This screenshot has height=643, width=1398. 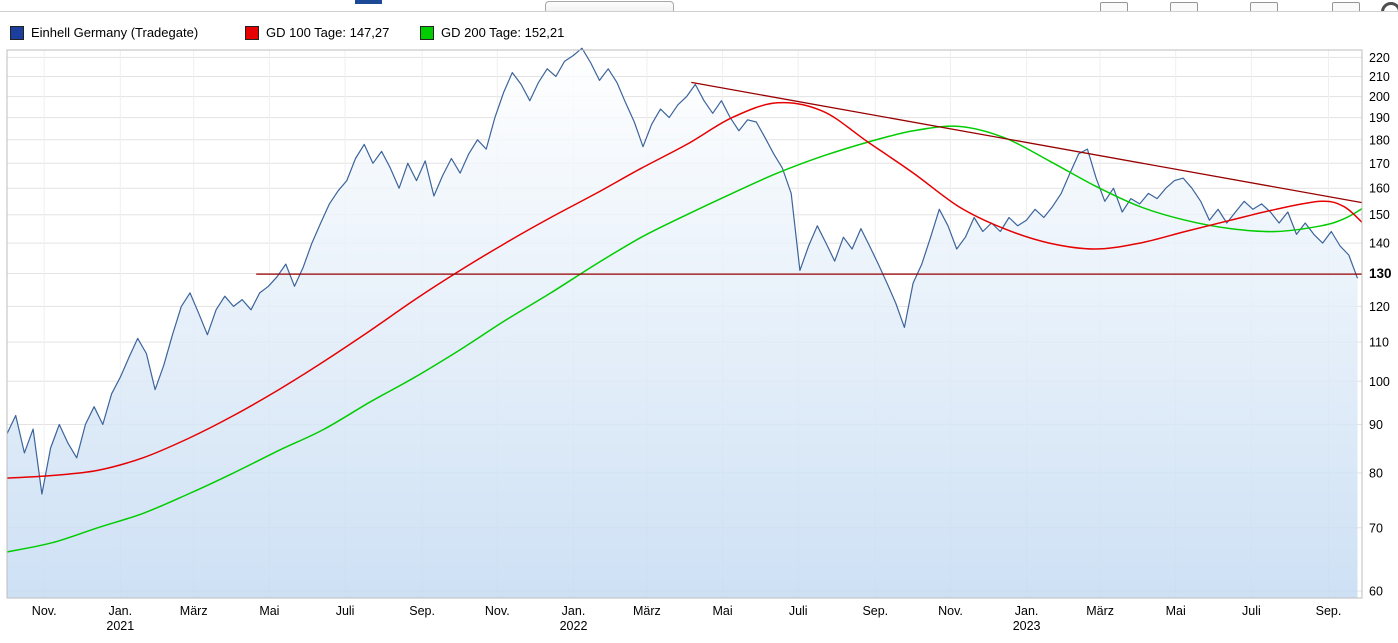 I want to click on y-axis-label: 130, so click(x=1380, y=273).